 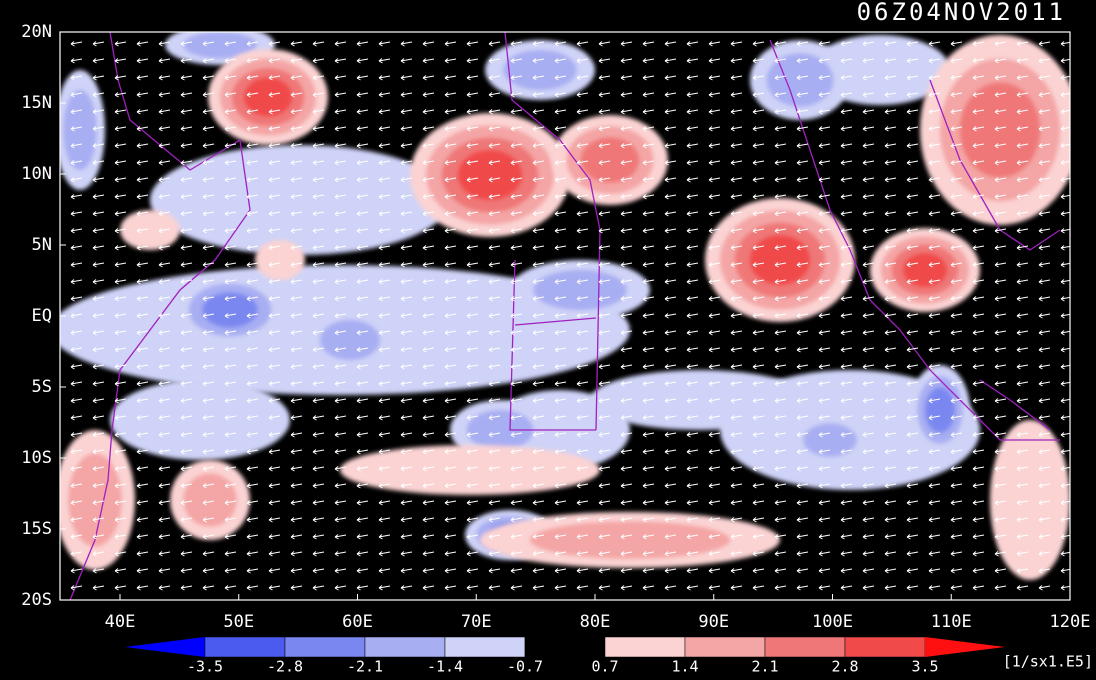 I want to click on colorbar-label: -0.7, so click(x=525, y=667).